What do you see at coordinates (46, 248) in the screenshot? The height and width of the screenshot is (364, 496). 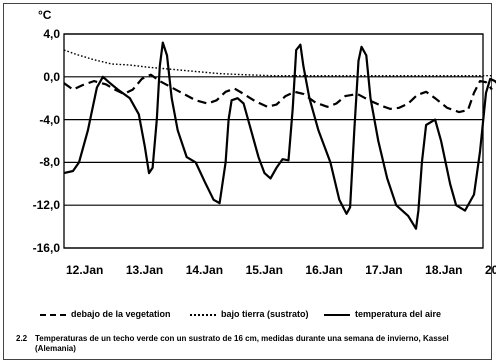 I see `y-tick-label: -16,0` at bounding box center [46, 248].